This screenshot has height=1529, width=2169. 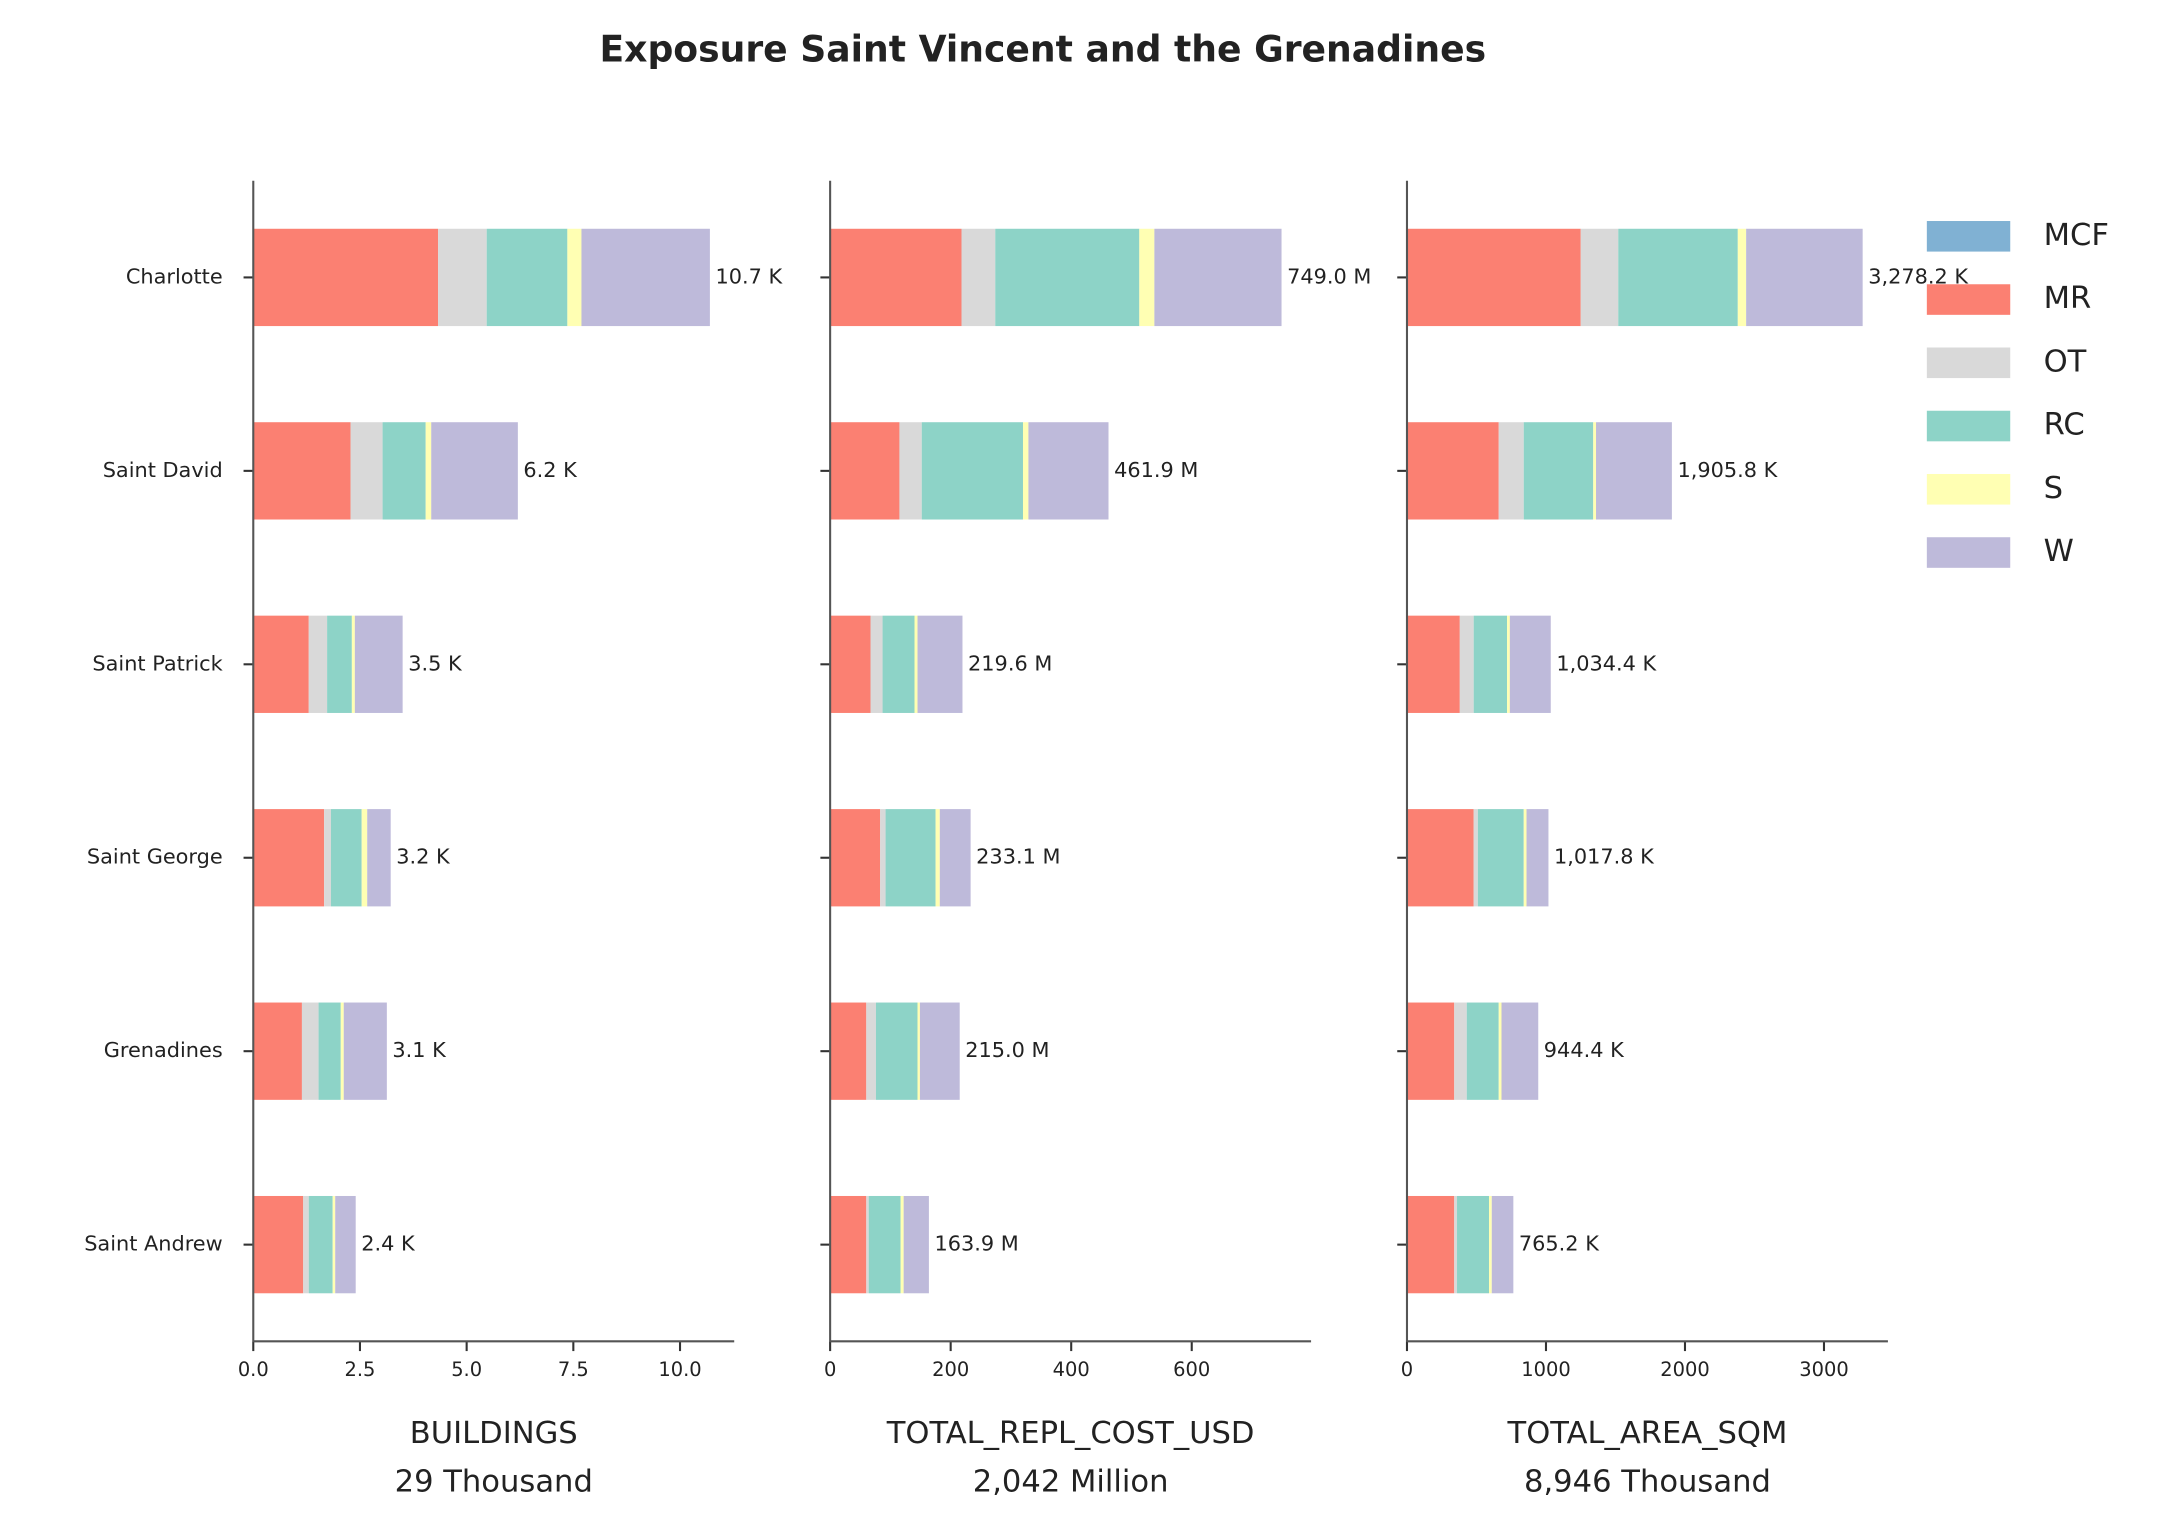 I want to click on x-tick-label: 1000, so click(x=1545, y=1369).